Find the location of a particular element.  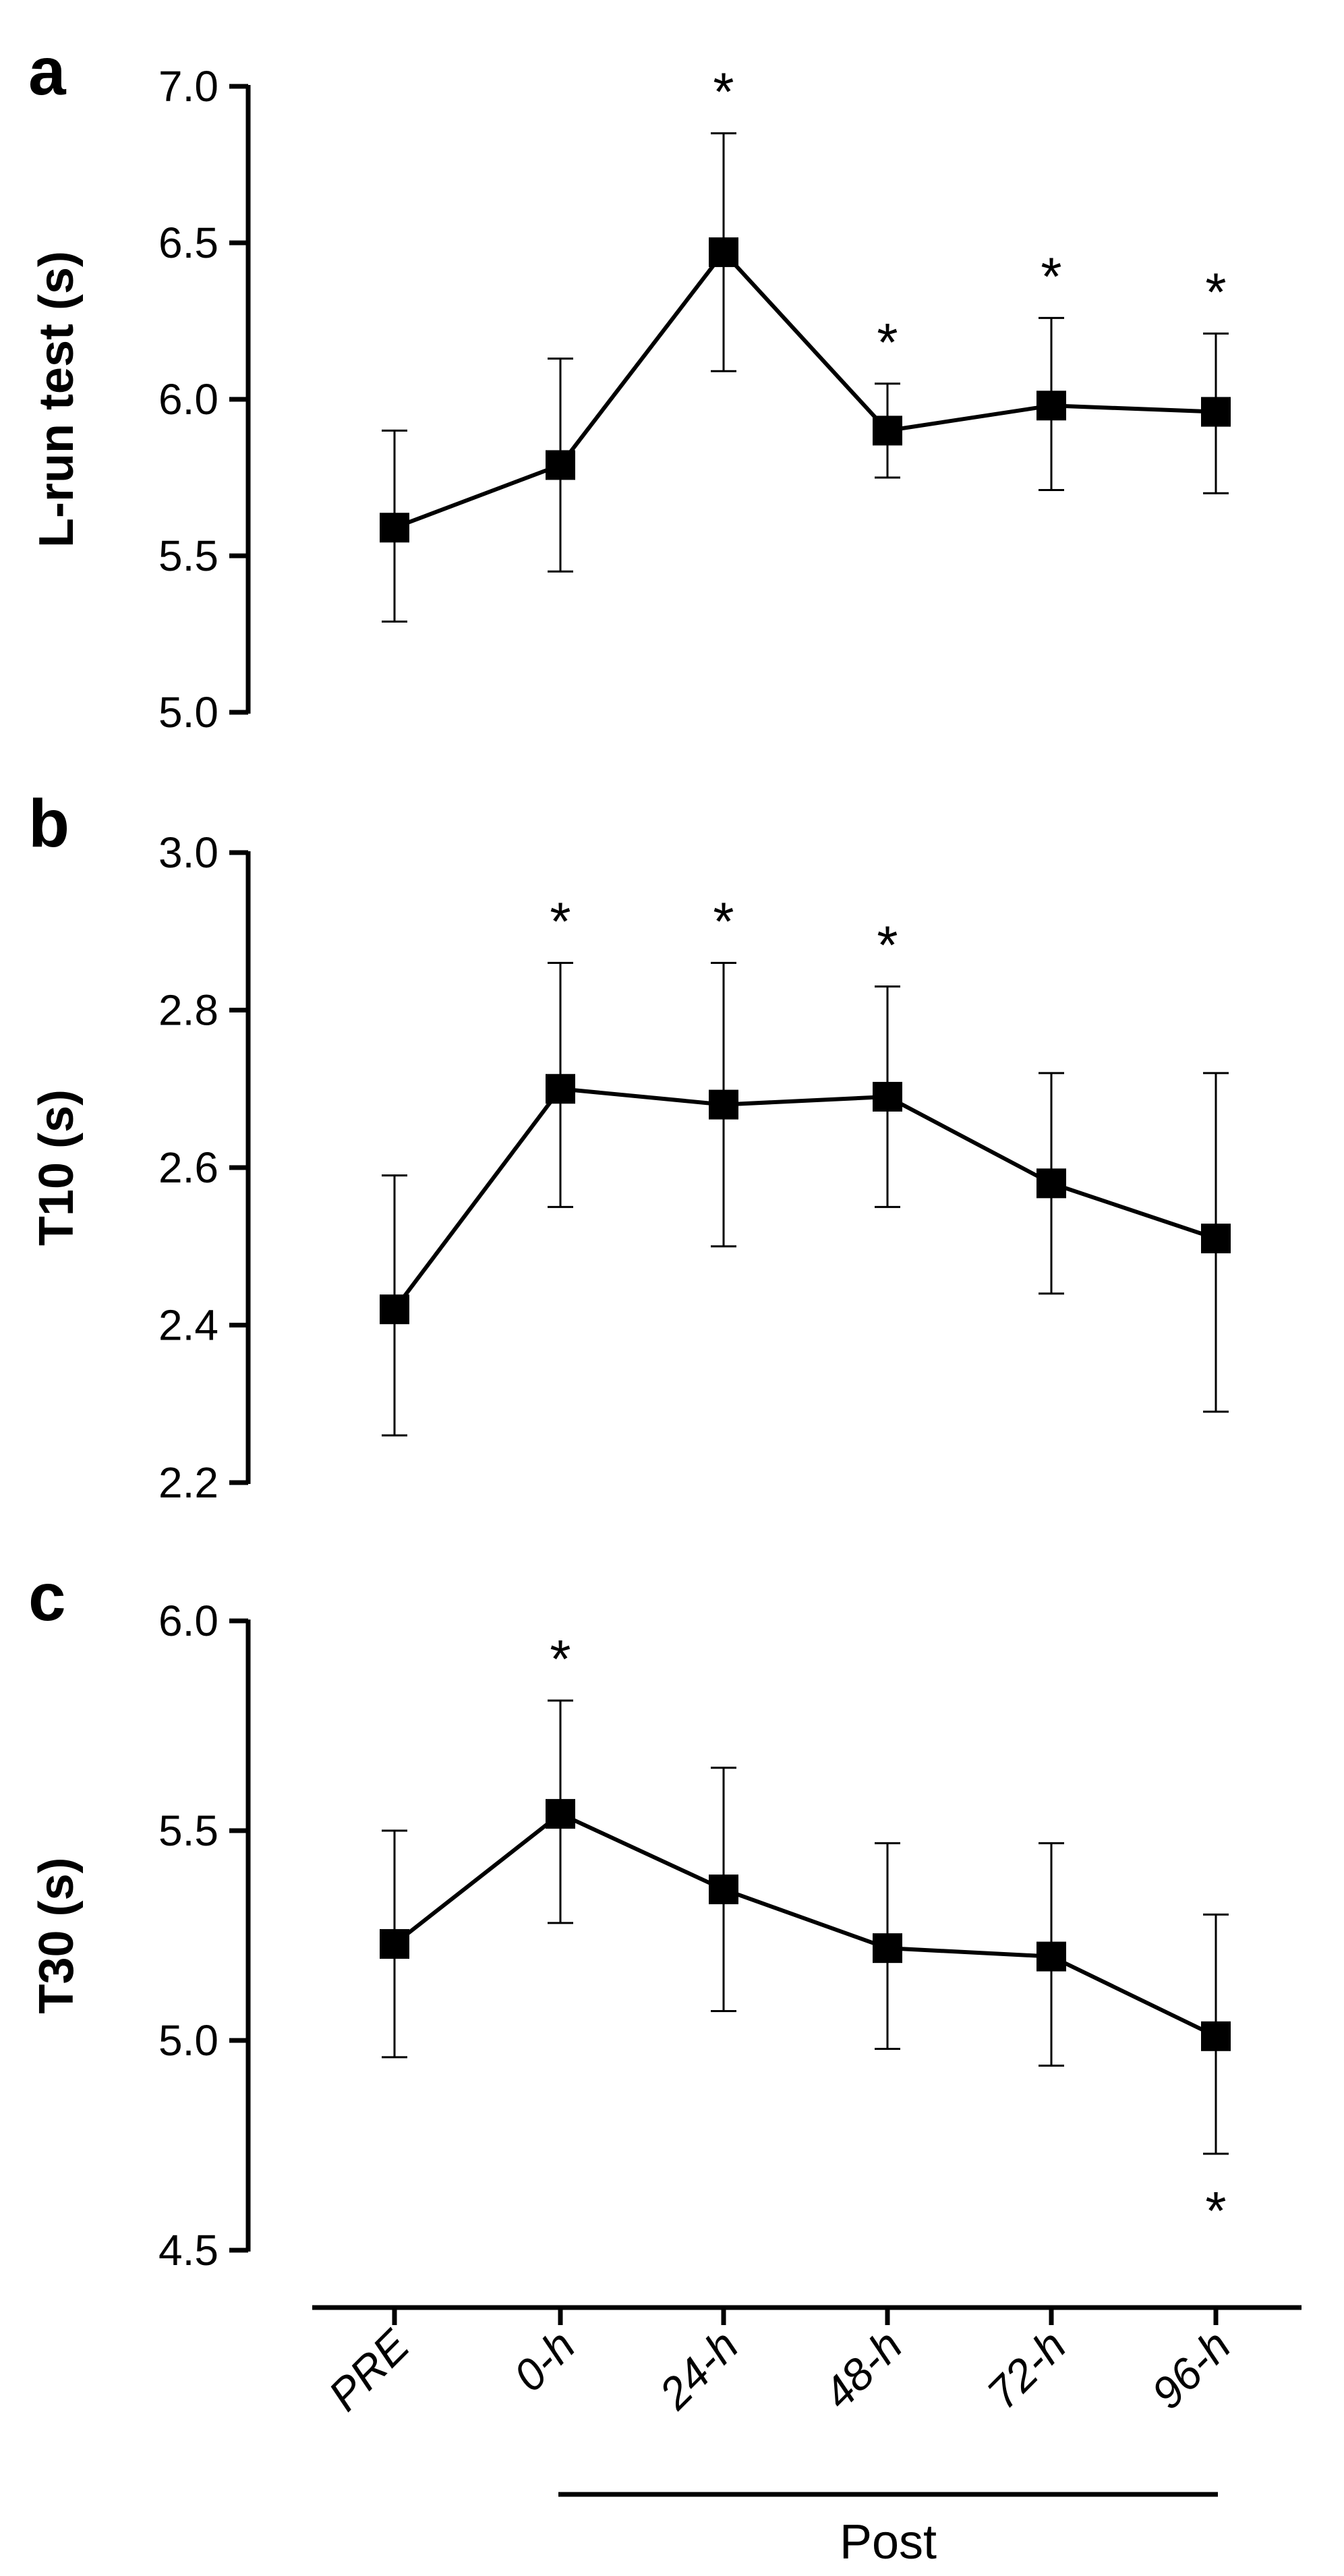

x-tick-label: 24-h is located at coordinates (698, 2369).